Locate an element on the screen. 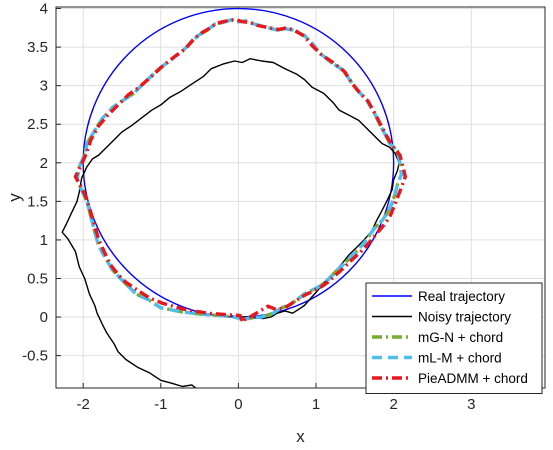  y-tick-label: 4 is located at coordinates (44, 9).